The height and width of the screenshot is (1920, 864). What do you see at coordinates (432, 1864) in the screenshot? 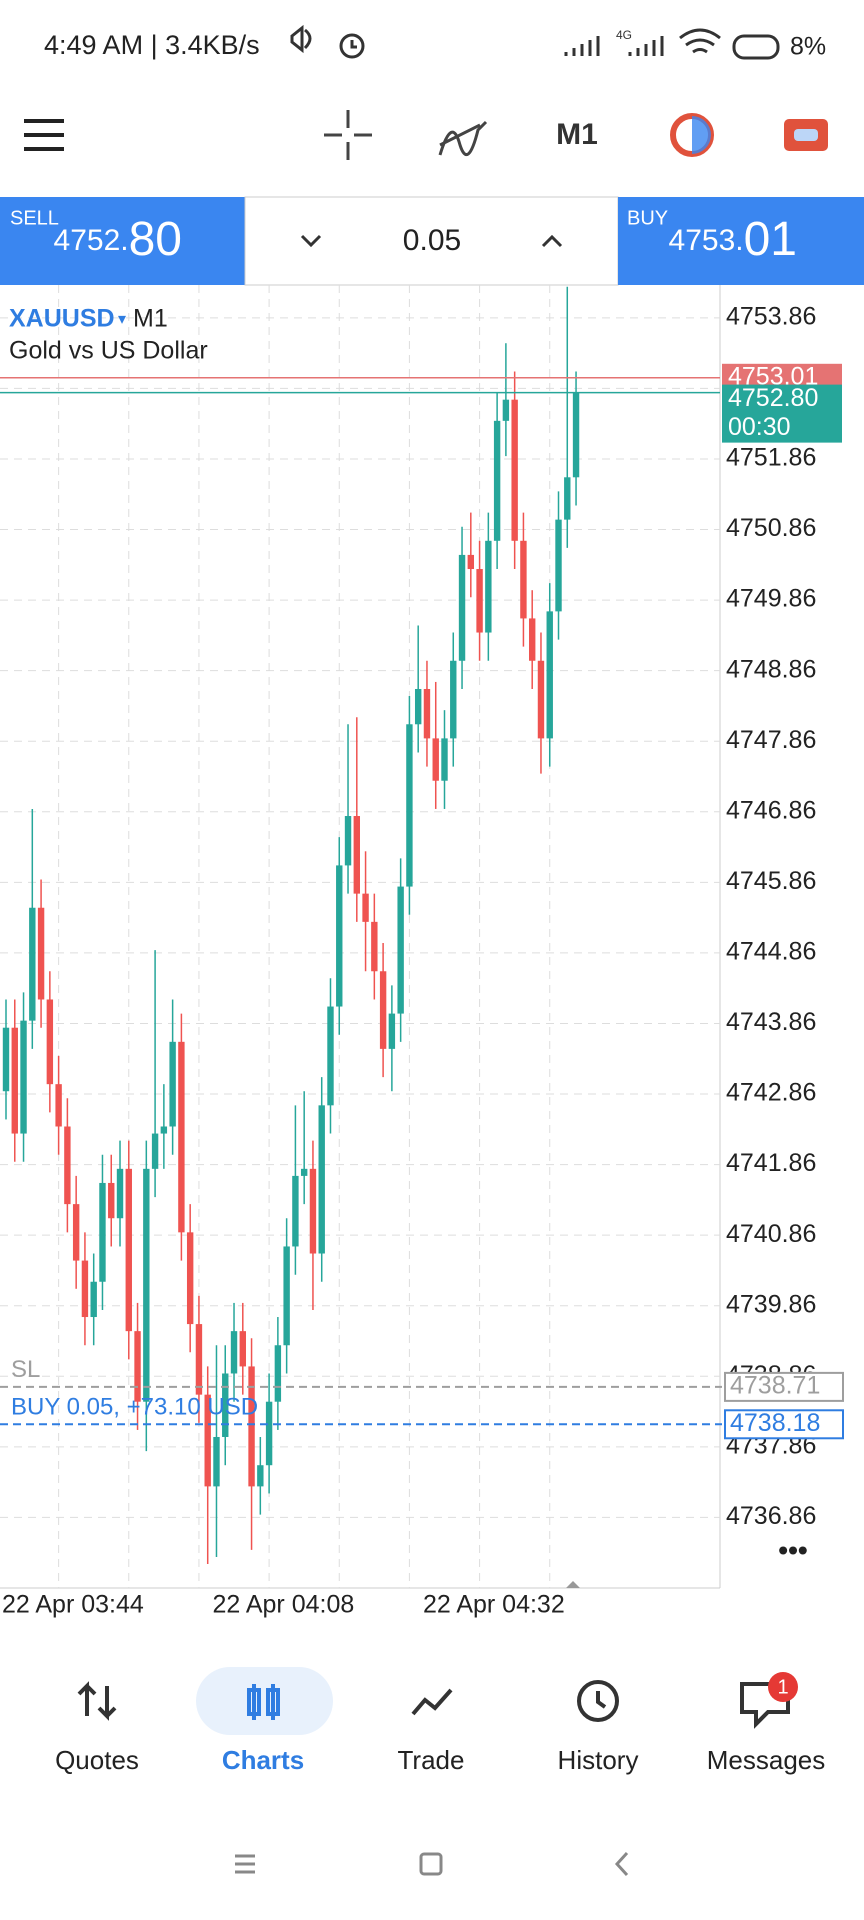
I see `system-nav` at bounding box center [432, 1864].